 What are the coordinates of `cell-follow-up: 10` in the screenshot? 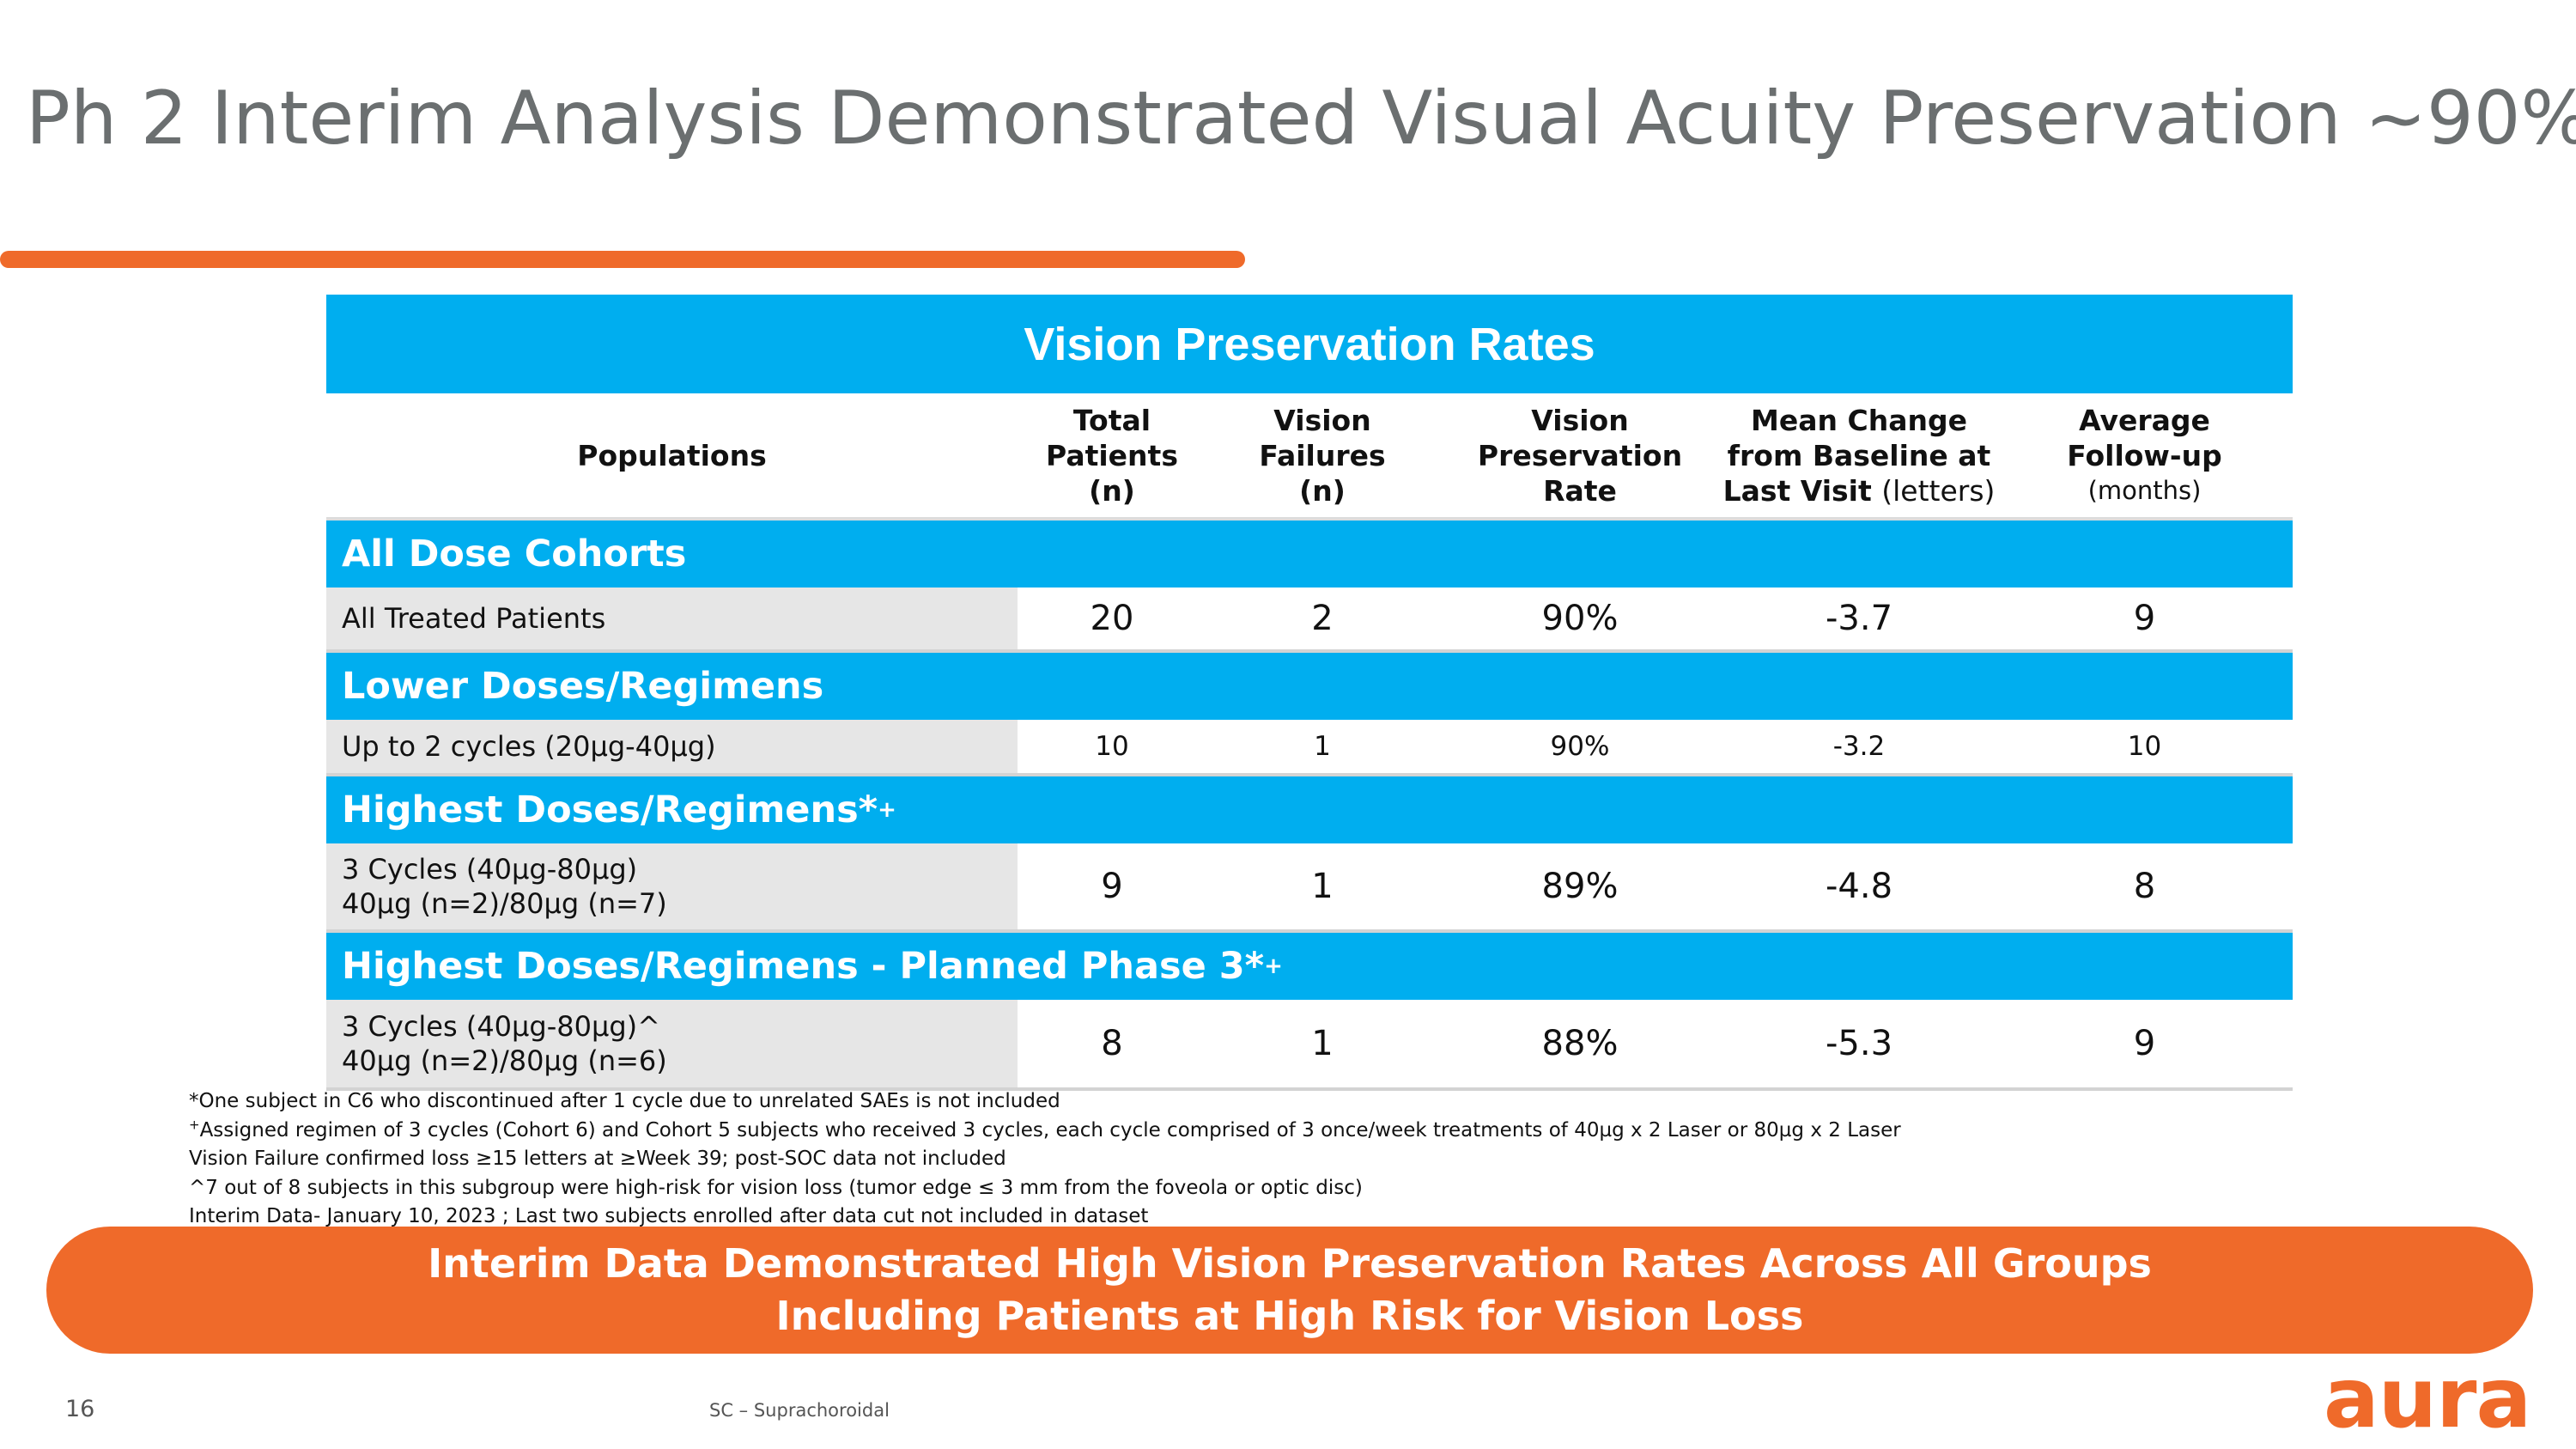 It's located at (2144, 746).